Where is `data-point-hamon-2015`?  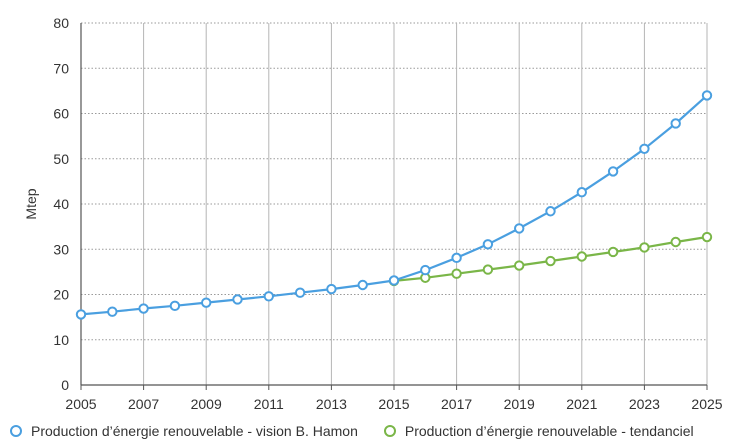
data-point-hamon-2015 is located at coordinates (394, 280).